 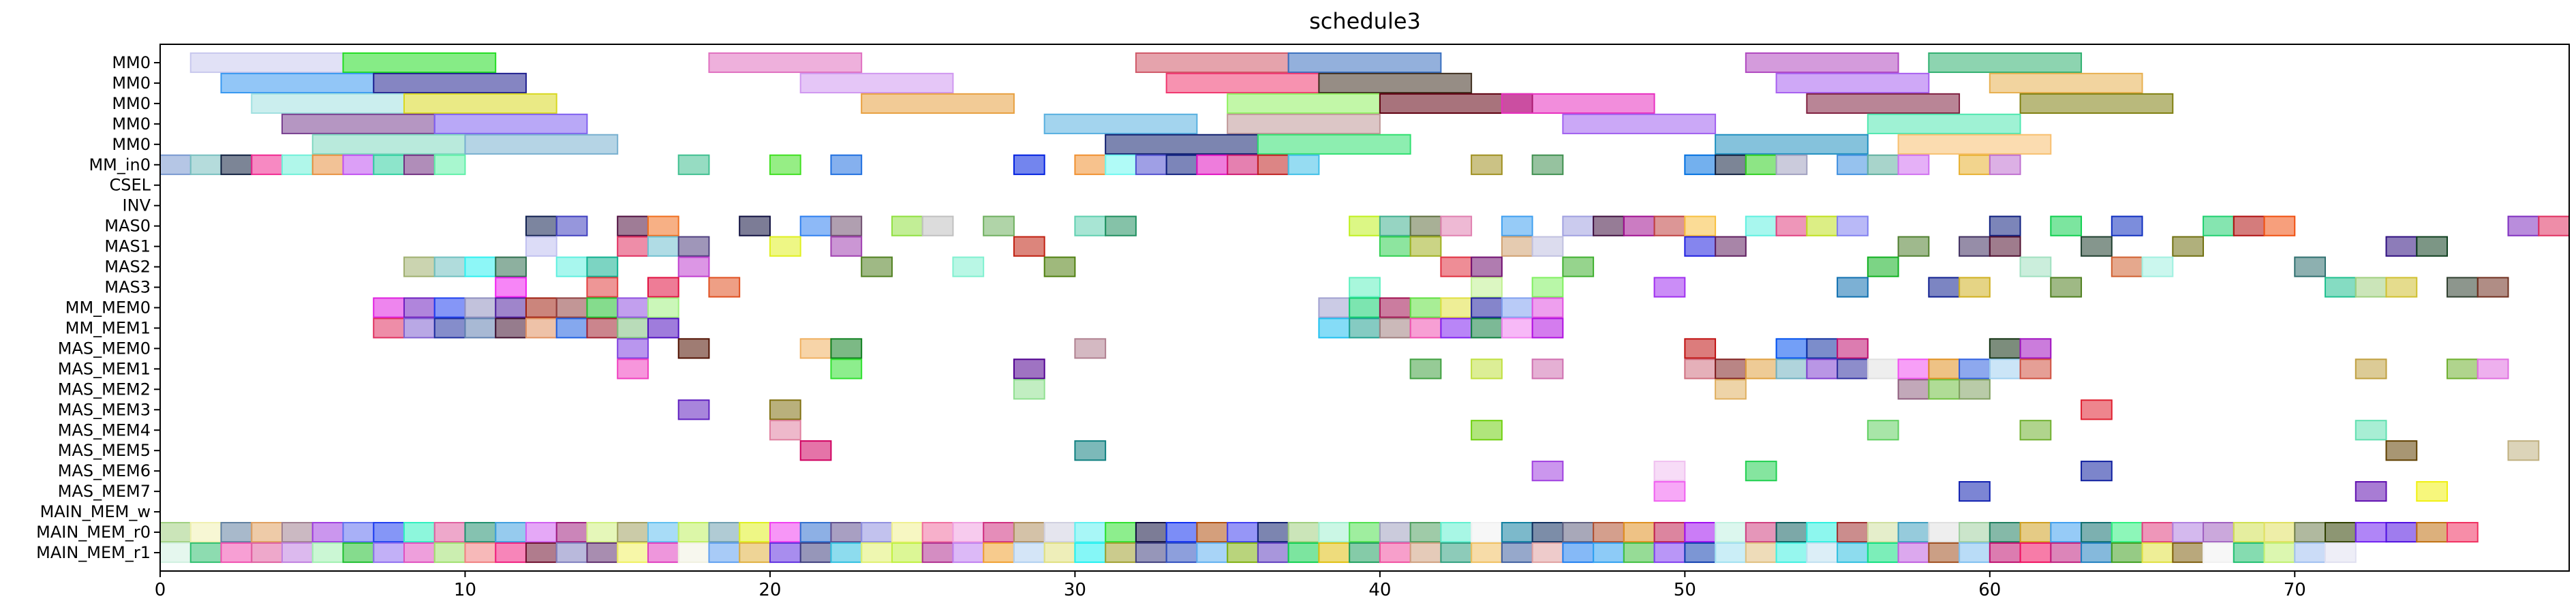 What do you see at coordinates (105, 389) in the screenshot?
I see `y-tick-label: MAS_MEM2` at bounding box center [105, 389].